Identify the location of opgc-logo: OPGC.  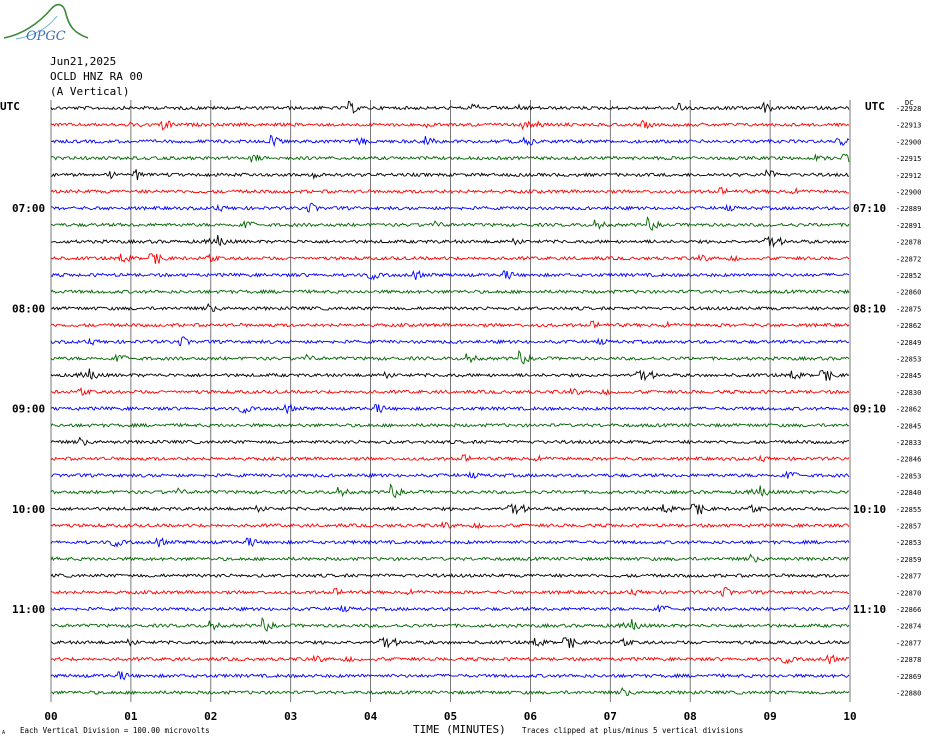
(46, 23).